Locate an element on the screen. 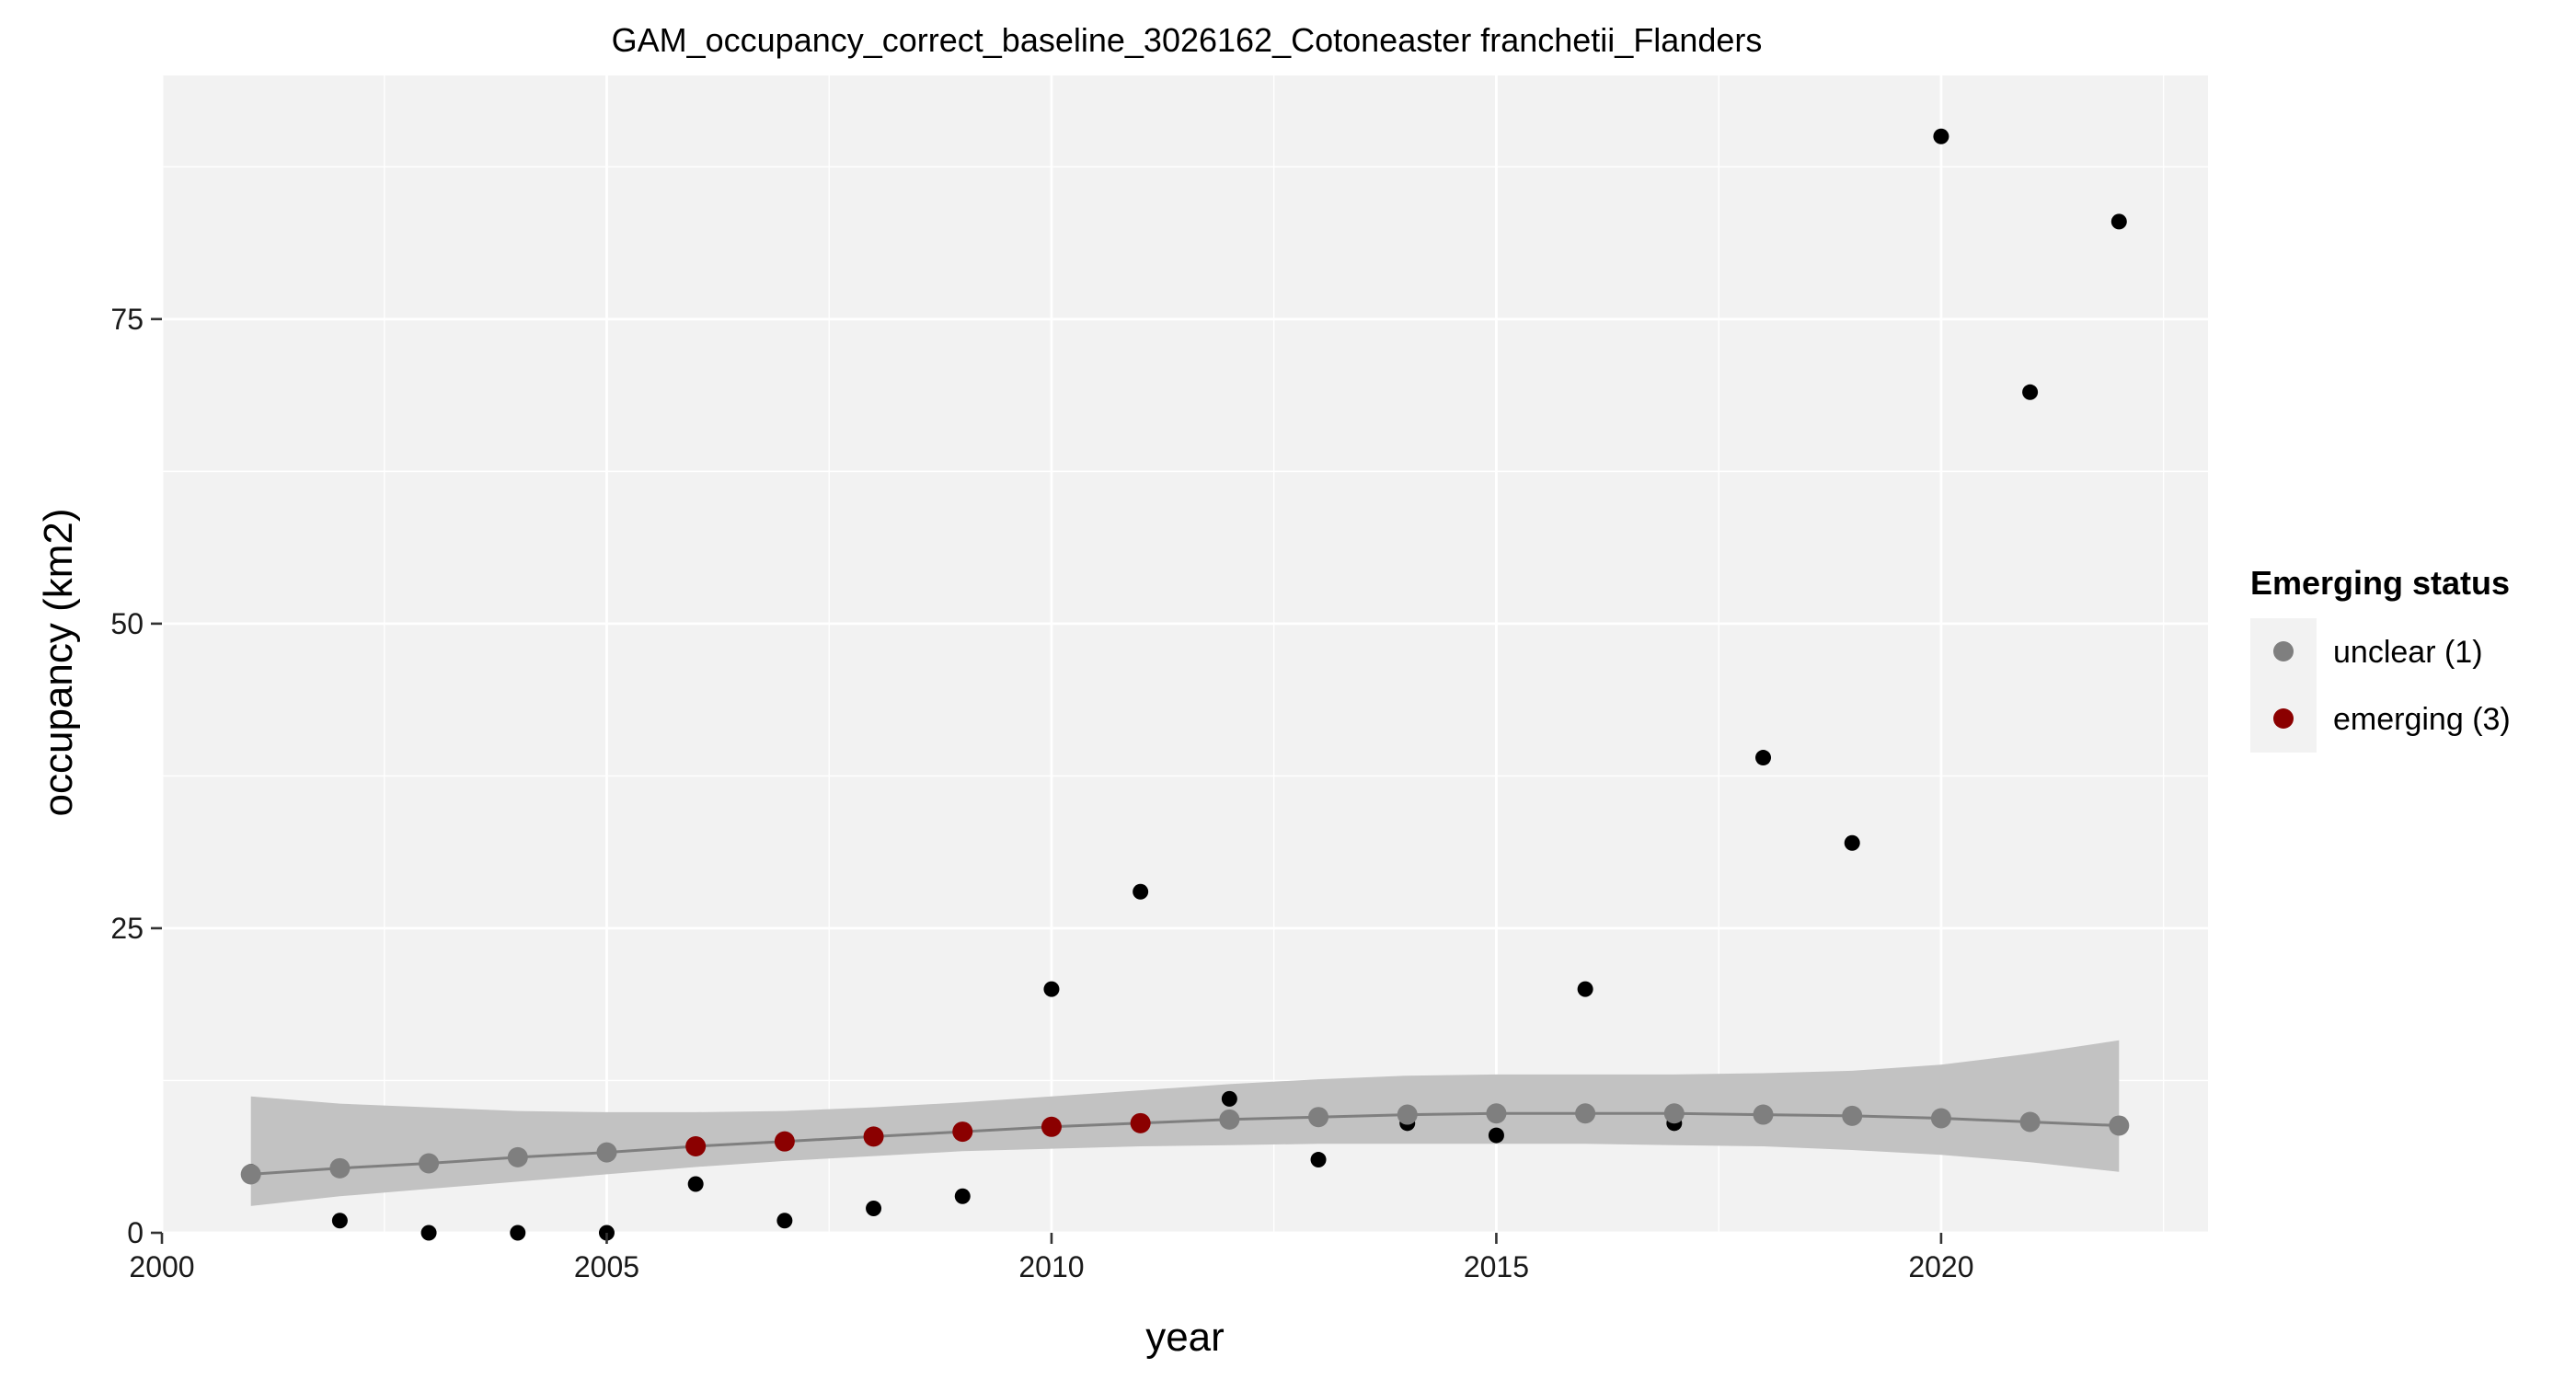 The height and width of the screenshot is (1380, 2576). legend: Emerging status unclear (1) emerging (3) is located at coordinates (2380, 658).